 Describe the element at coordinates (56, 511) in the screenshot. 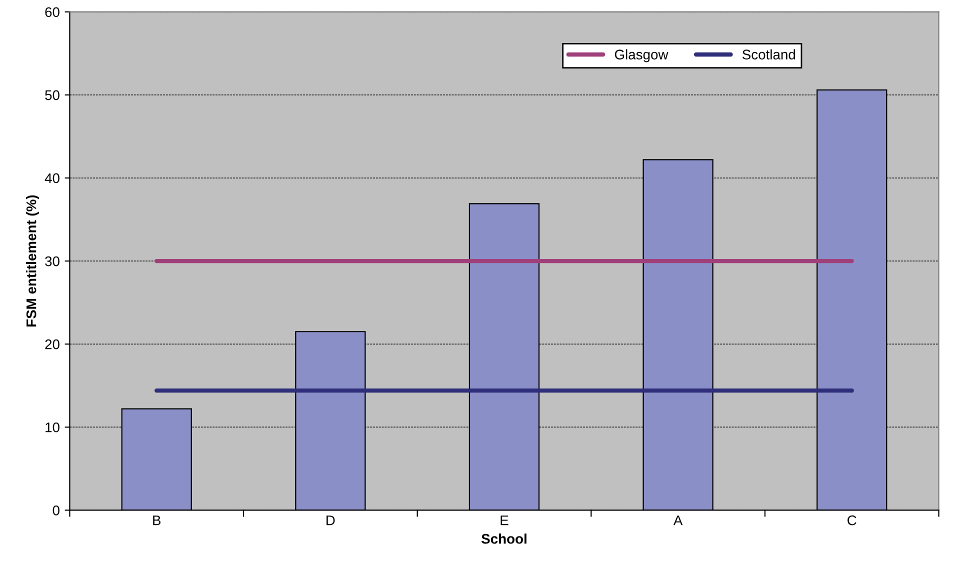

I see `y-tick-label: 0` at that location.